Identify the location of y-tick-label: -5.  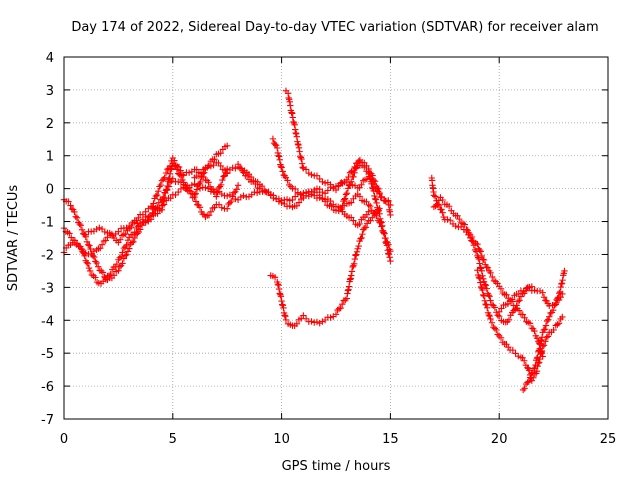
(47, 354).